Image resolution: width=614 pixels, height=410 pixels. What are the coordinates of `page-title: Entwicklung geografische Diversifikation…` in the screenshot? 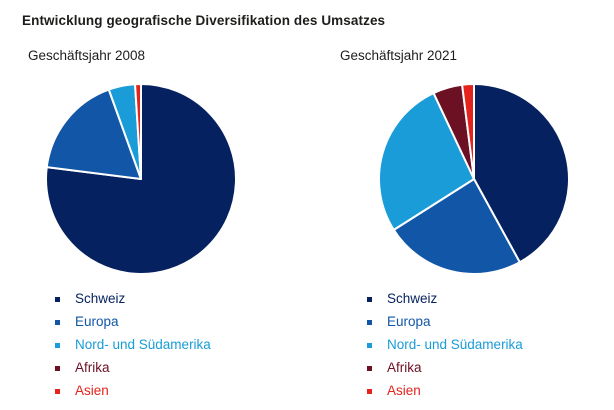 It's located at (204, 20).